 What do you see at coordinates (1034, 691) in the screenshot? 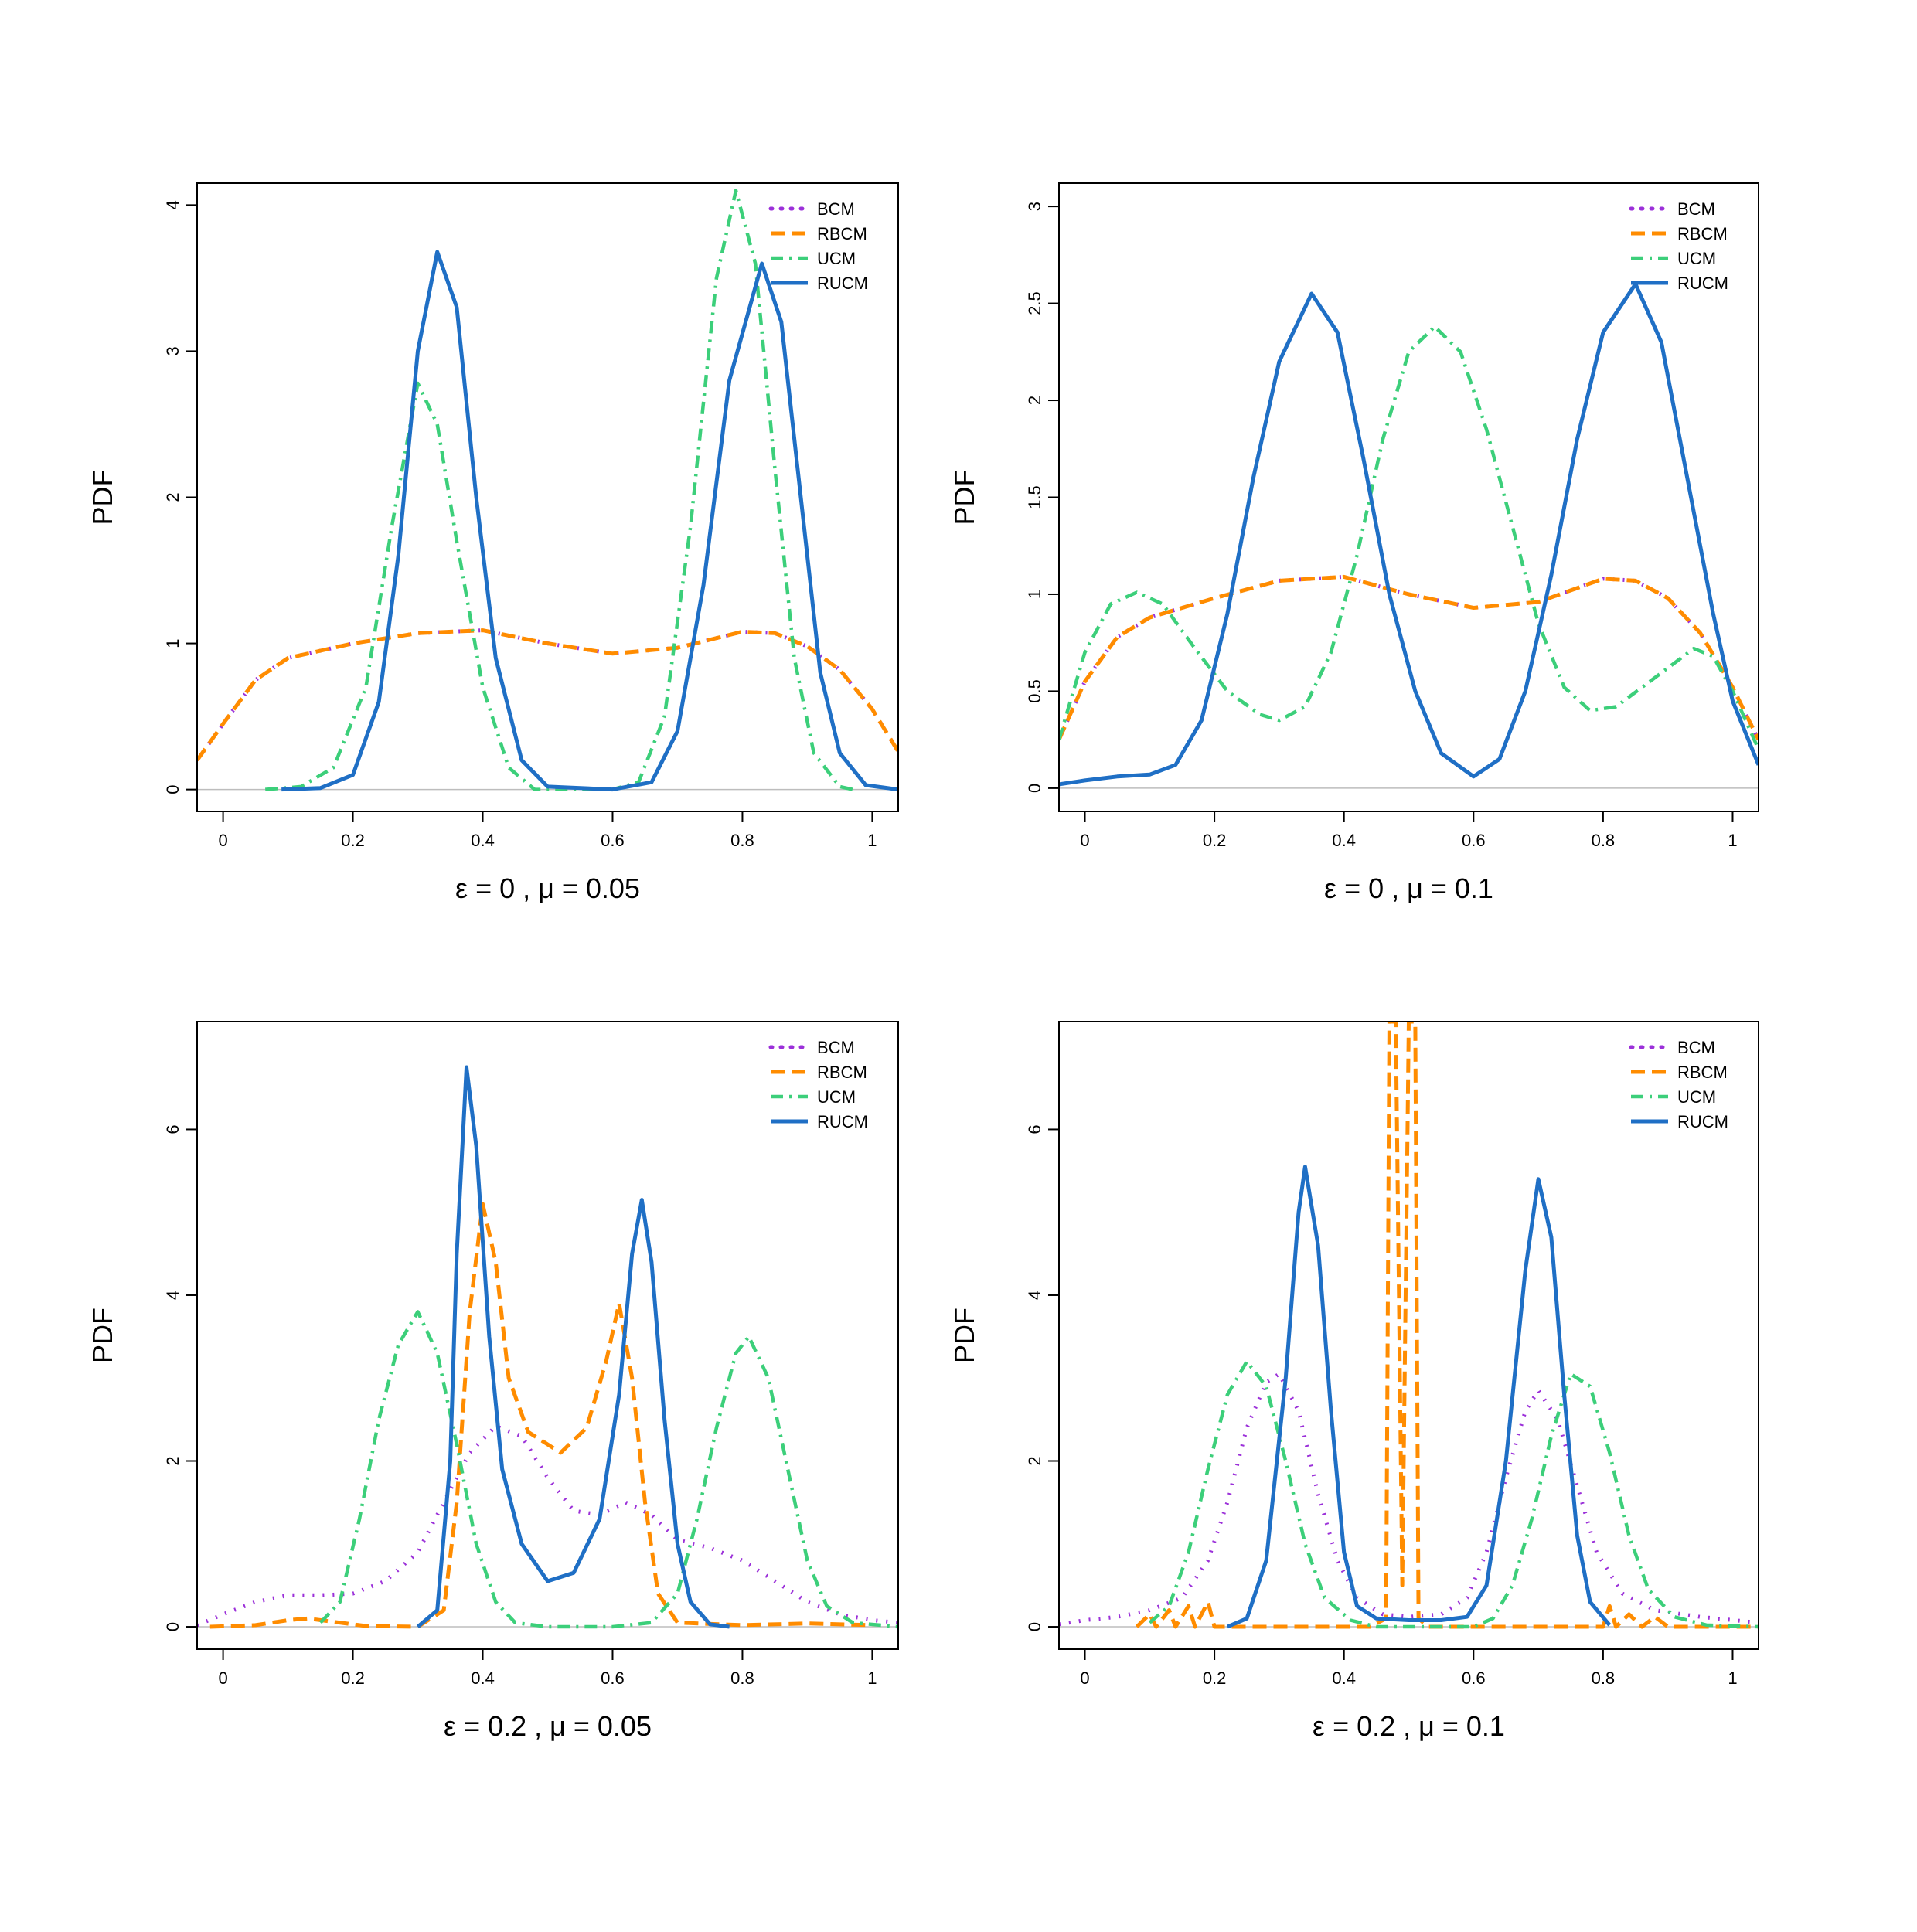
I see `y-tick-label: 0.5` at bounding box center [1034, 691].